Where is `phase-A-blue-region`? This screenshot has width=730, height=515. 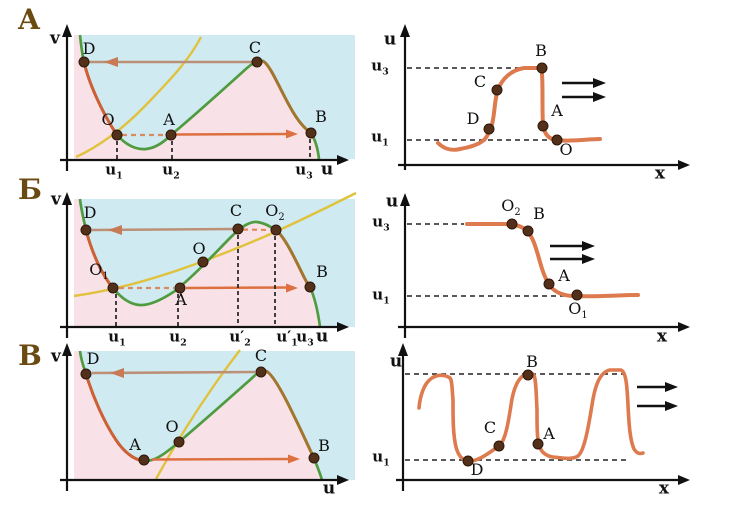
phase-A-blue-region is located at coordinates (217, 97).